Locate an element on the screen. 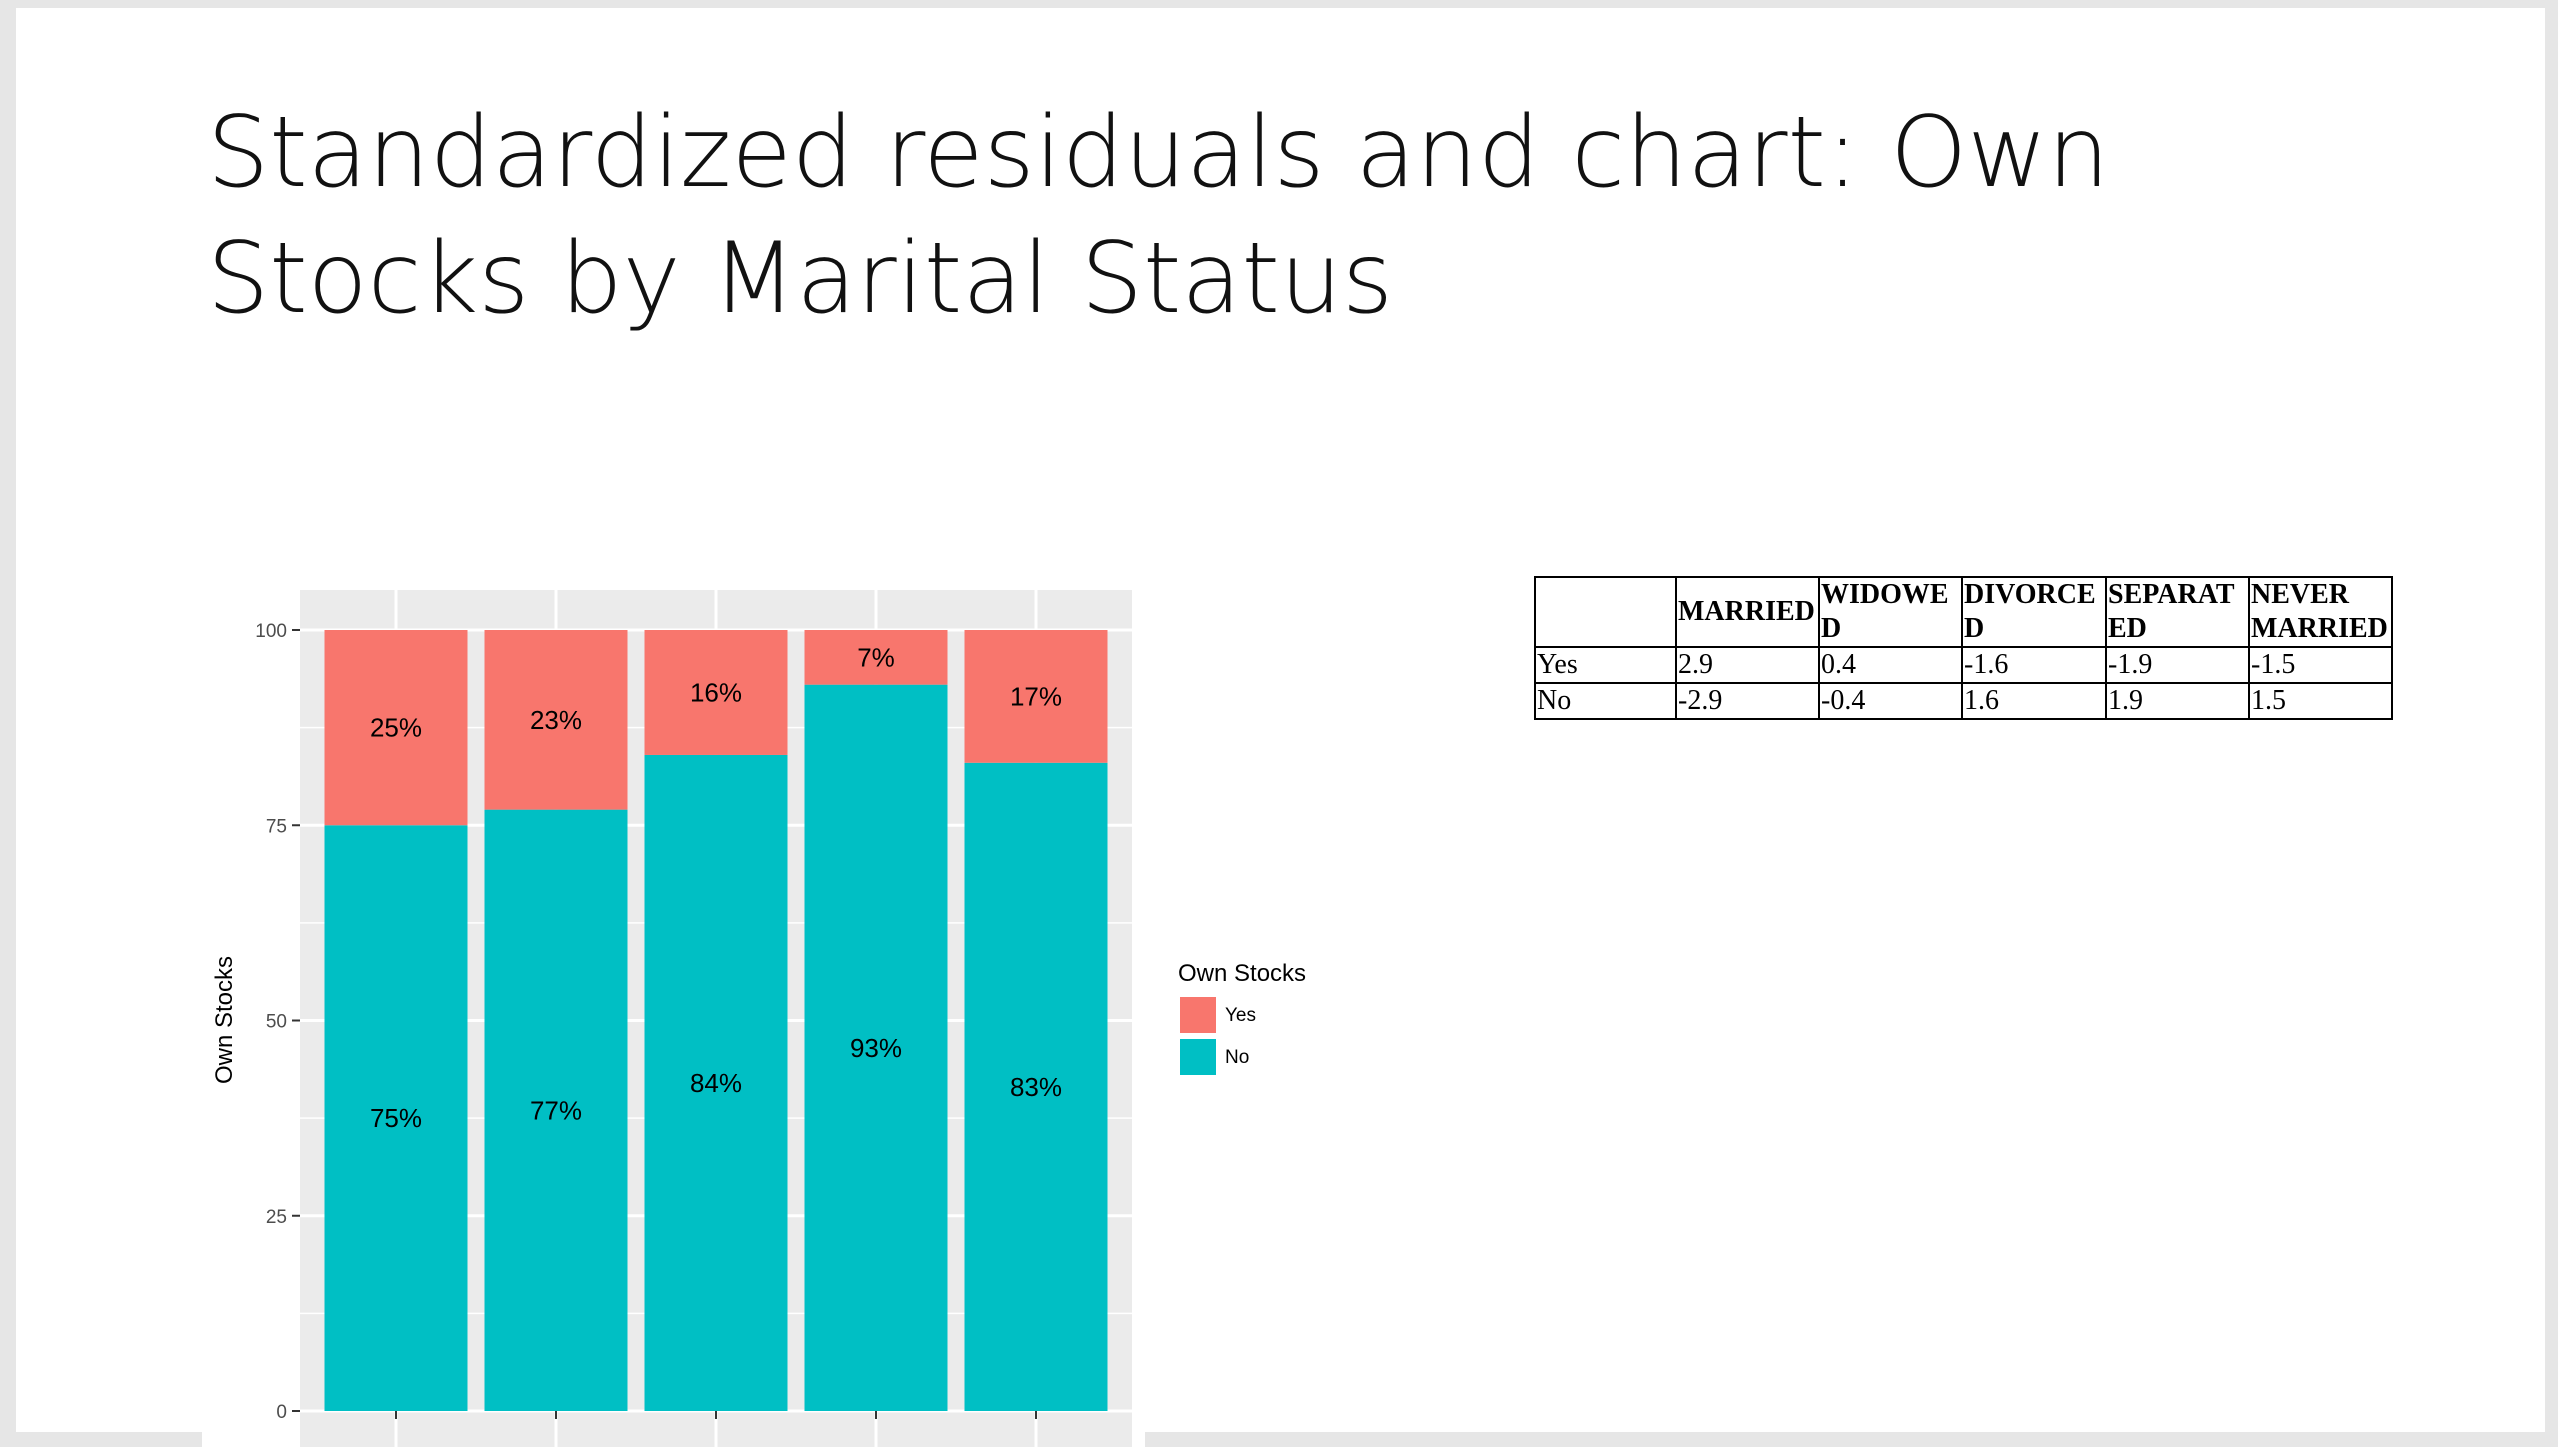 Image resolution: width=2558 pixels, height=1447 pixels. table-header-corner is located at coordinates (1605, 612).